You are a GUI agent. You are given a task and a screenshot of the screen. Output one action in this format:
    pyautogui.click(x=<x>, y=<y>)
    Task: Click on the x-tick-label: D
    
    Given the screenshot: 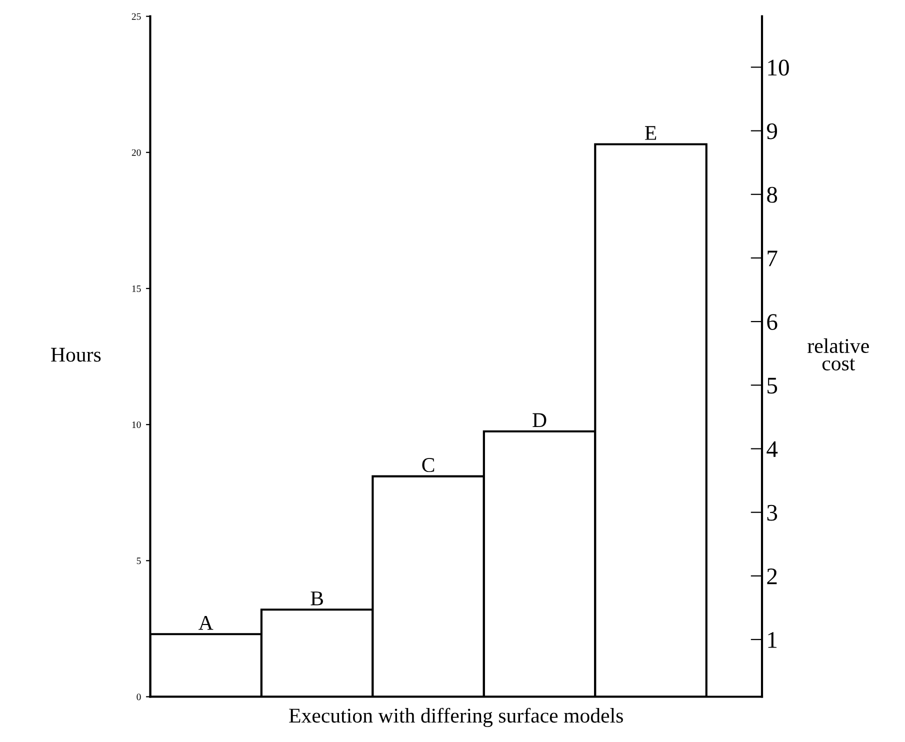 What is the action you would take?
    pyautogui.click(x=539, y=420)
    